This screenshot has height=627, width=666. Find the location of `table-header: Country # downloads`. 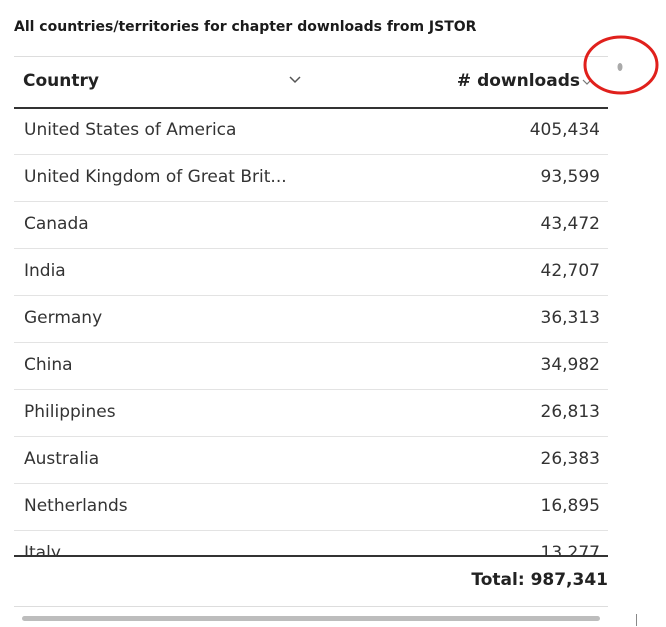

table-header: Country # downloads is located at coordinates (311, 82).